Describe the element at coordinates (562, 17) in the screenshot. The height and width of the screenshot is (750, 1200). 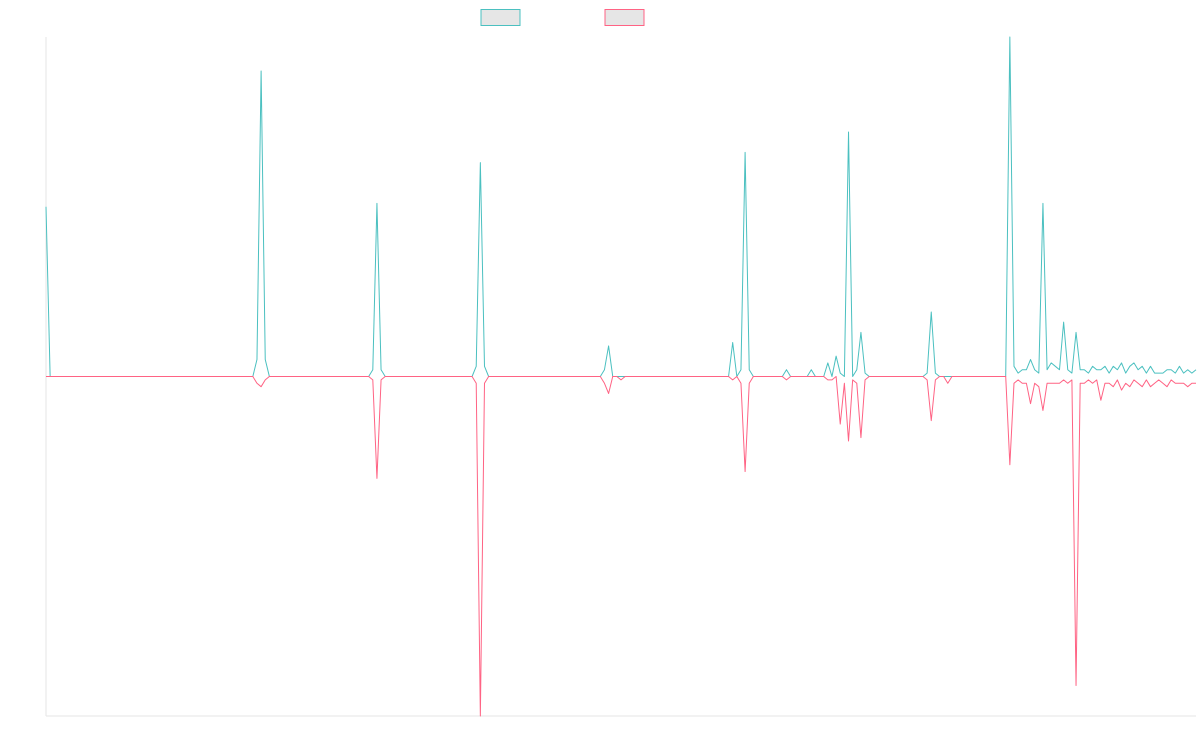
I see `legend` at that location.